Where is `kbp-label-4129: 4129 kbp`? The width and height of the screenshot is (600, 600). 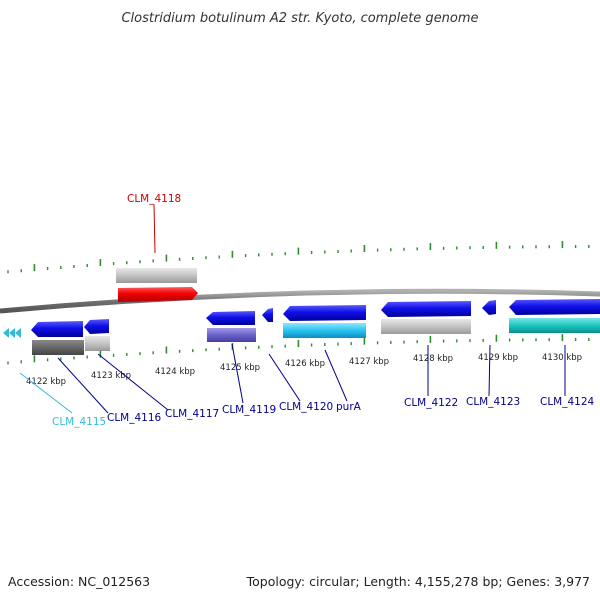
kbp-label-4129: 4129 kbp is located at coordinates (498, 358).